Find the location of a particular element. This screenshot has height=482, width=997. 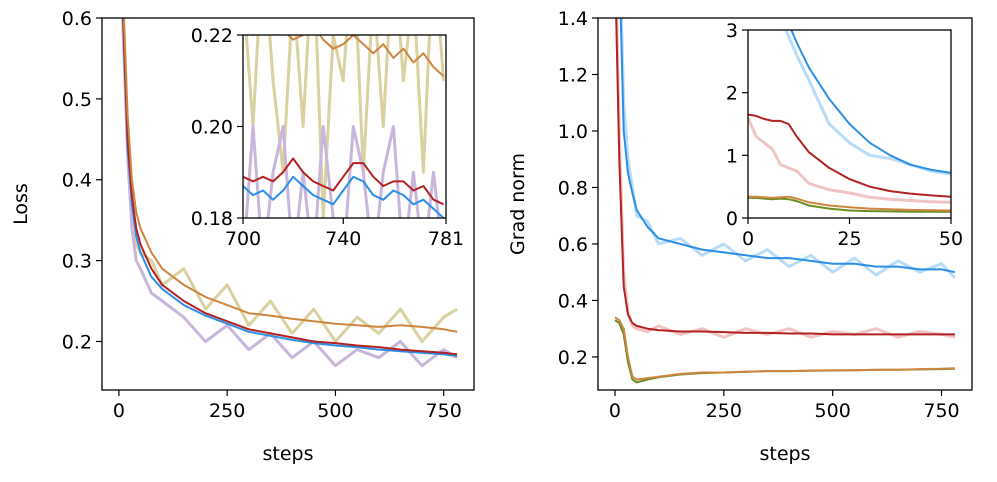

x-tick-label: 700 is located at coordinates (243, 239).